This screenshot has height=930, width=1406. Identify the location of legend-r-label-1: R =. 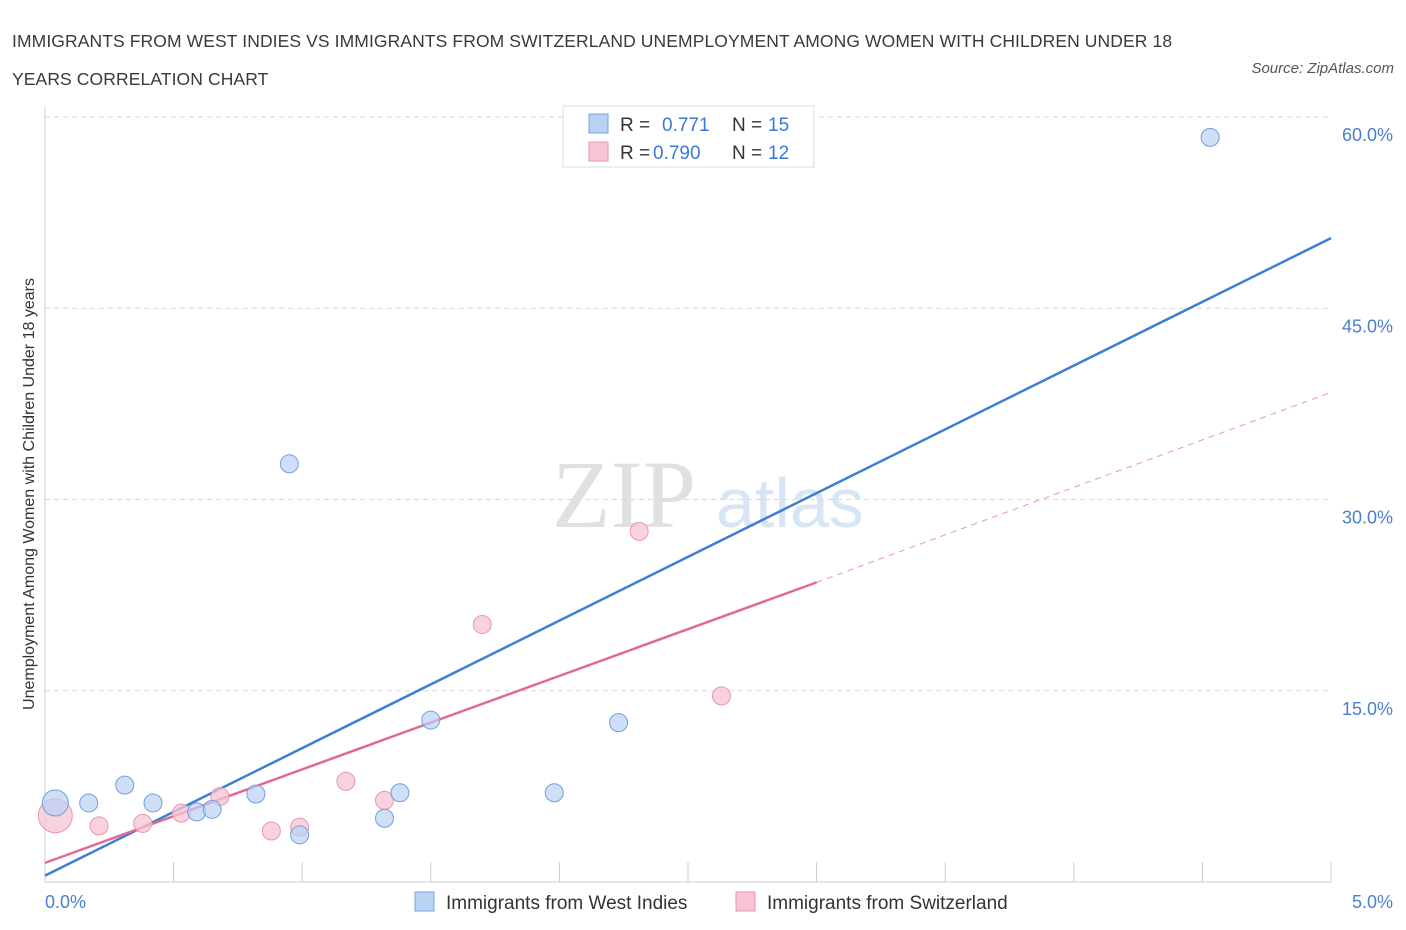
(635, 125).